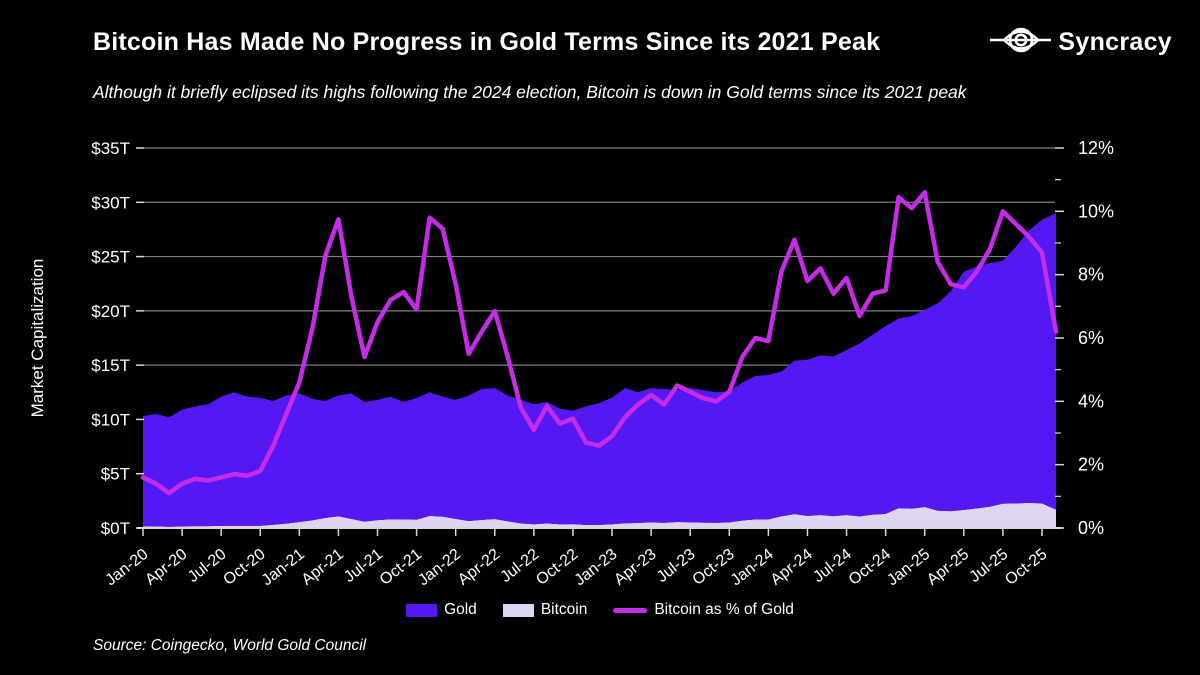 Image resolution: width=1200 pixels, height=675 pixels. I want to click on bitcoin-area, so click(599, 515).